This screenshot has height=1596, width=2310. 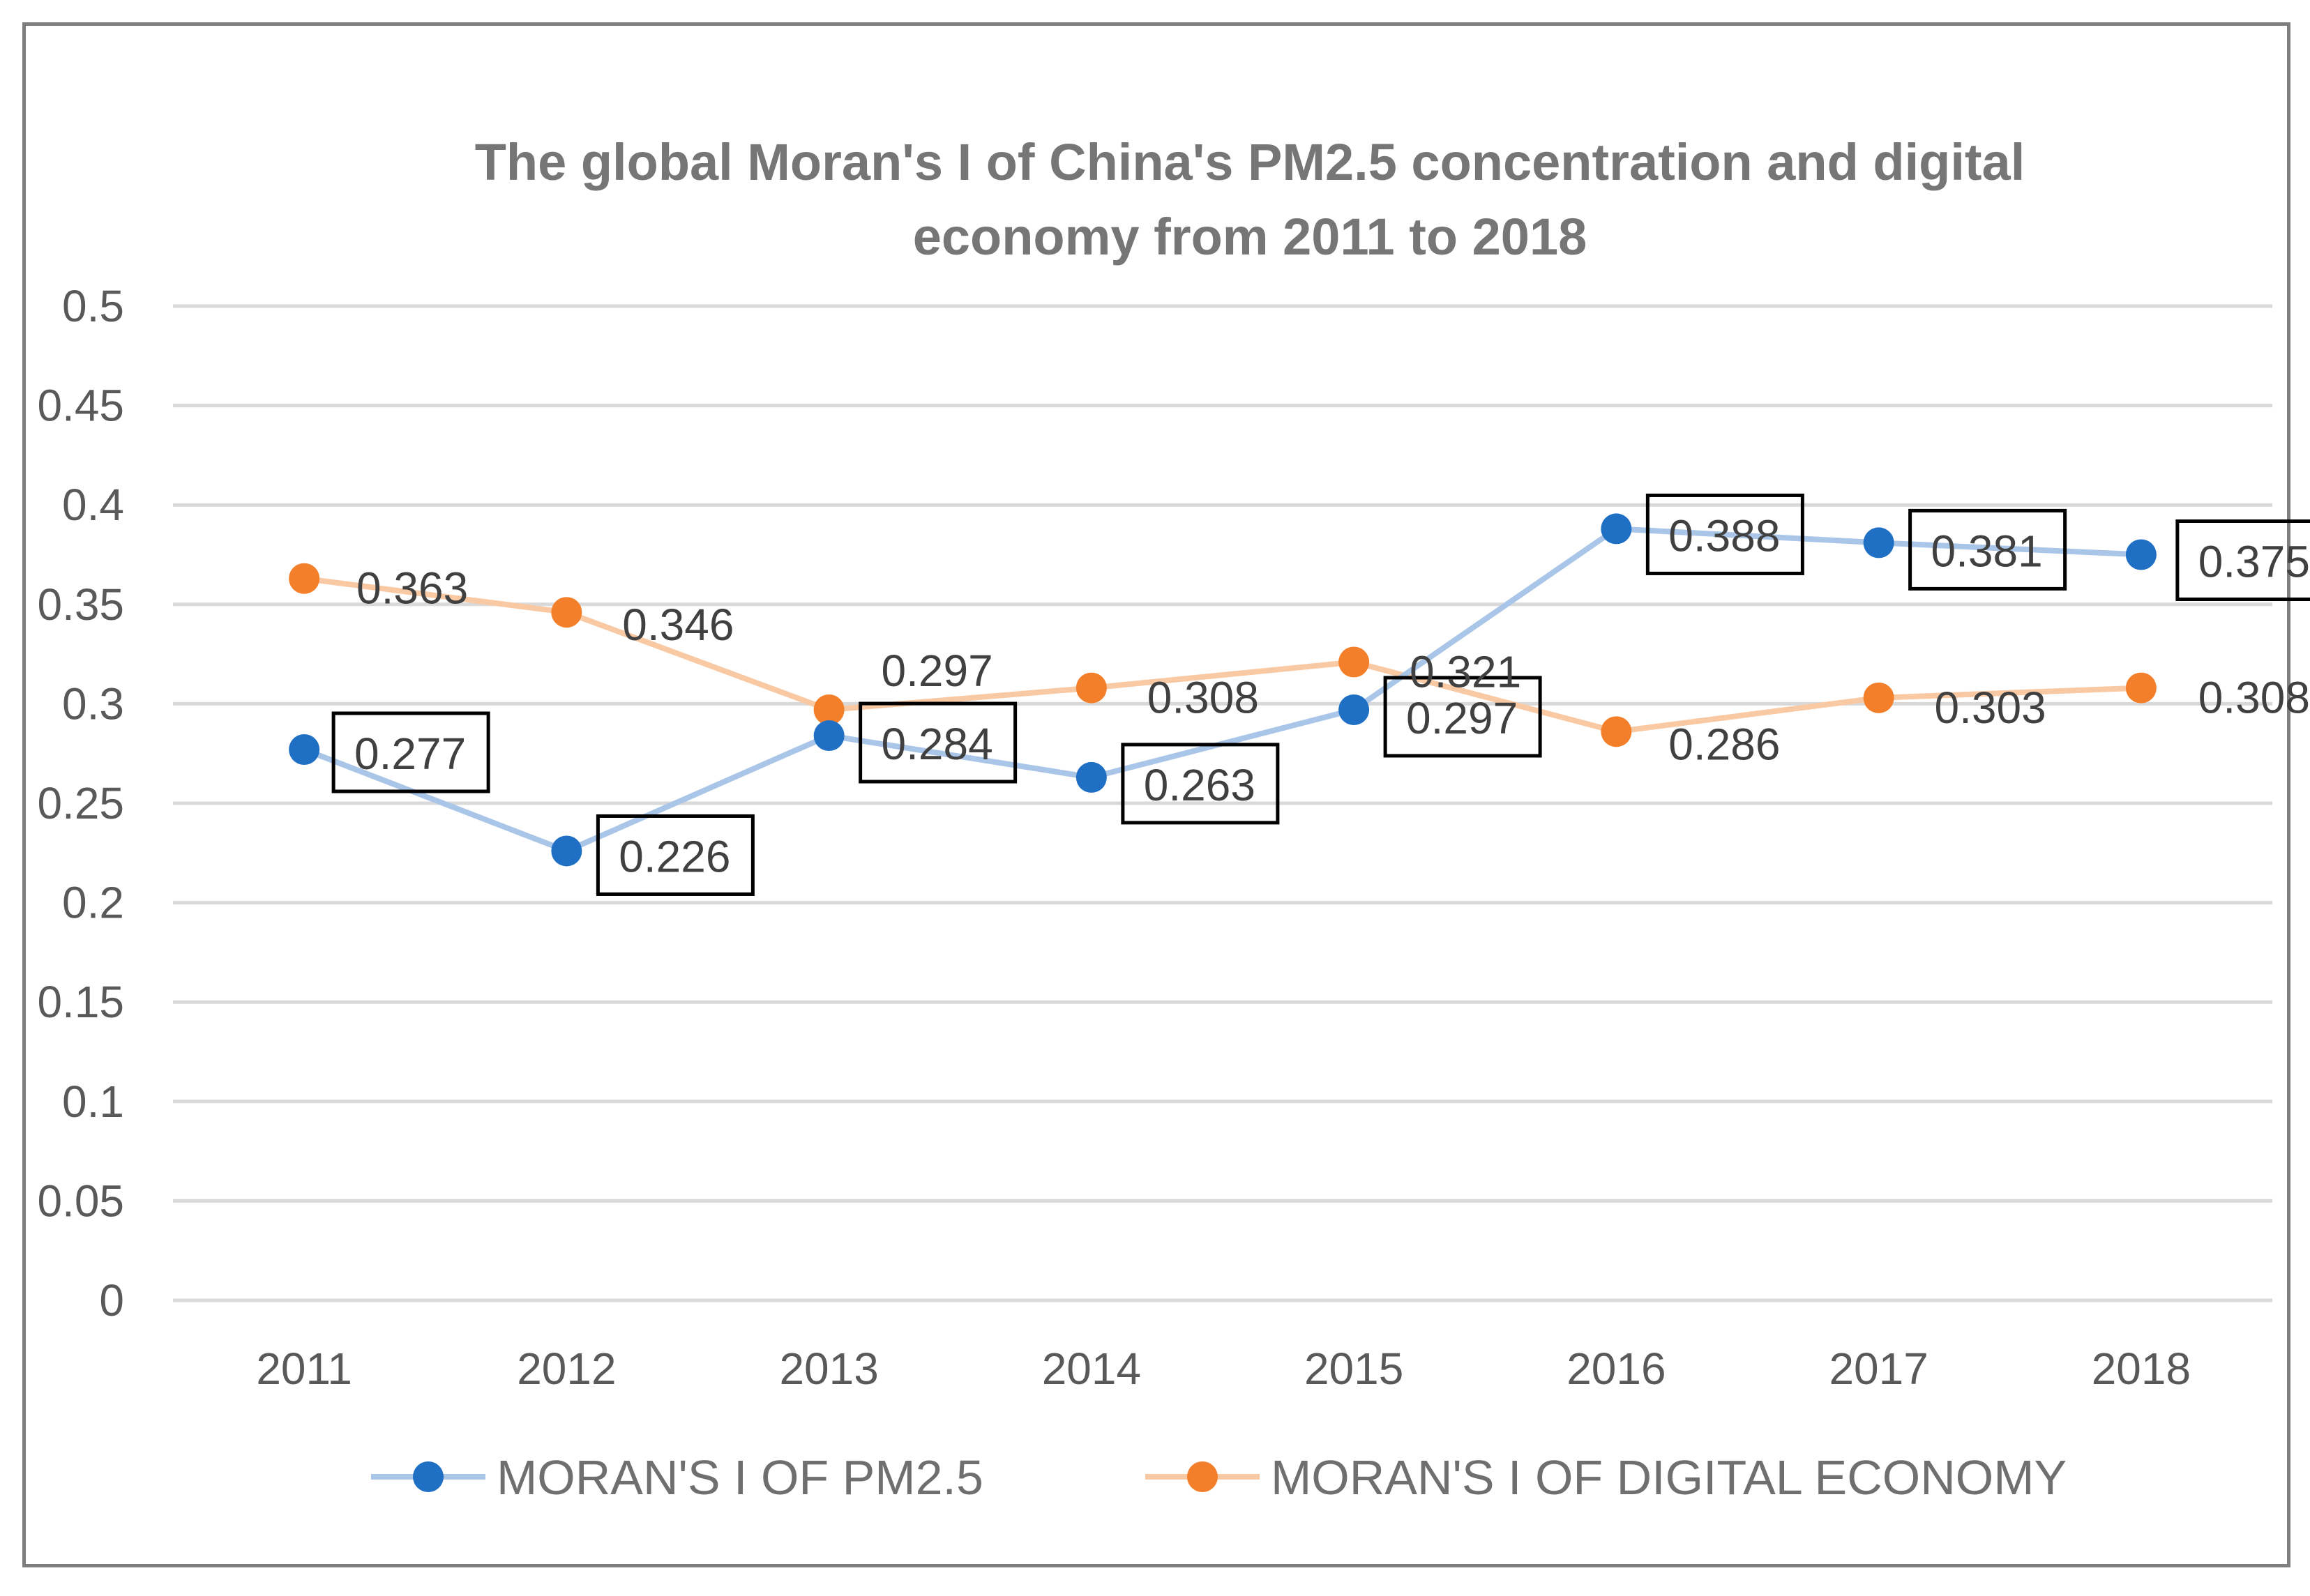 I want to click on y-tick-label: 0.15, so click(x=80, y=1002).